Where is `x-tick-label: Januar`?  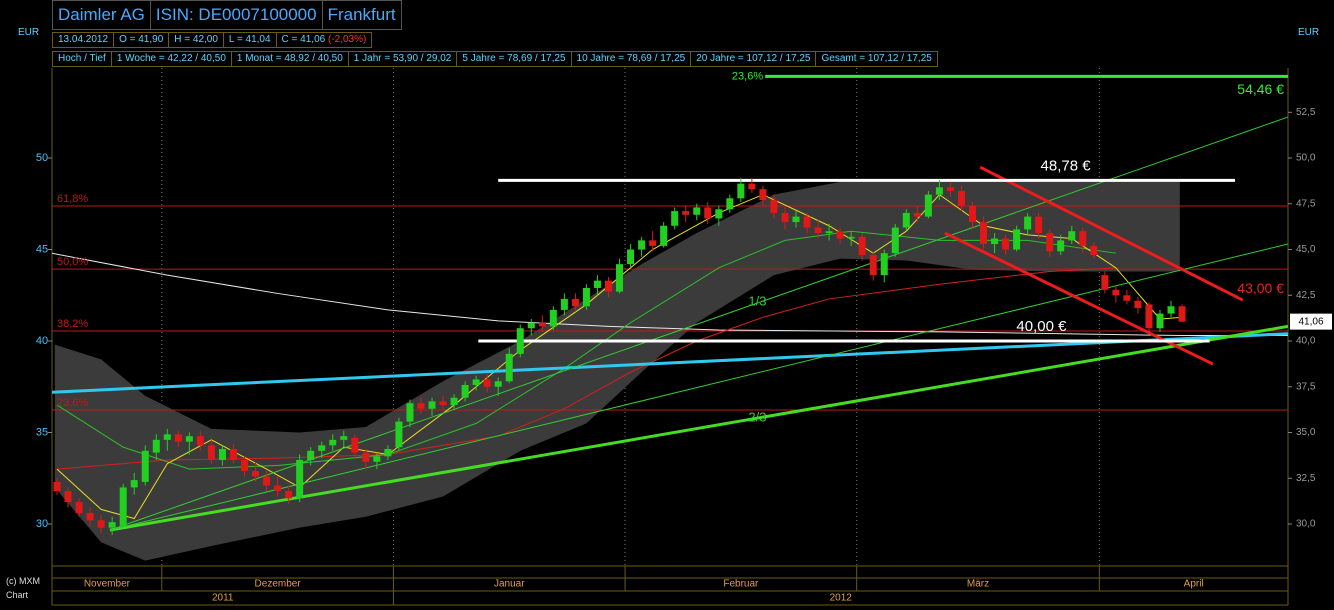 x-tick-label: Januar is located at coordinates (509, 584).